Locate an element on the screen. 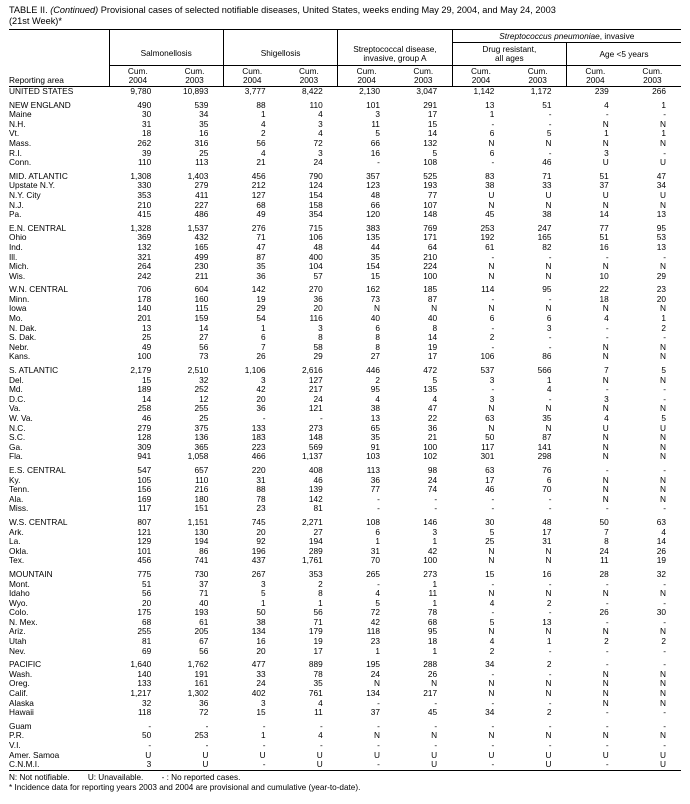 This screenshot has width=690, height=804. value-cell: 20 is located at coordinates (261, 398).